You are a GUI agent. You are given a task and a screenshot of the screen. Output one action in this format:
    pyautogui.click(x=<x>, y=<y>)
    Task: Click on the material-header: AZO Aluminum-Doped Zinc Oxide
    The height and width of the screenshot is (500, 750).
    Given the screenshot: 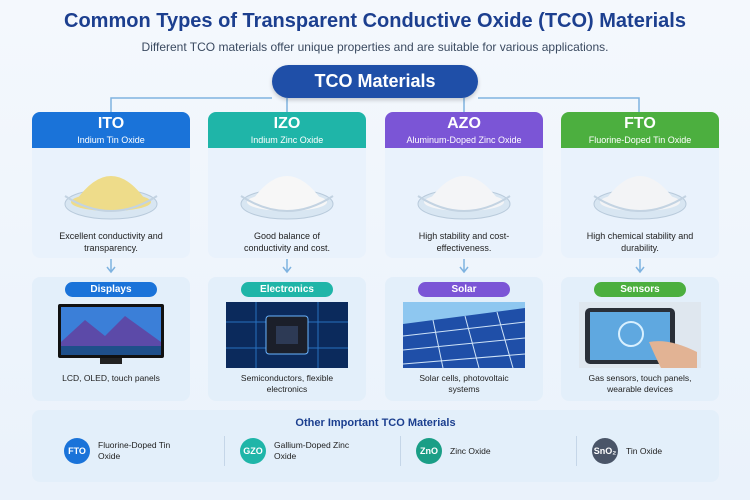 What is the action you would take?
    pyautogui.click(x=464, y=130)
    